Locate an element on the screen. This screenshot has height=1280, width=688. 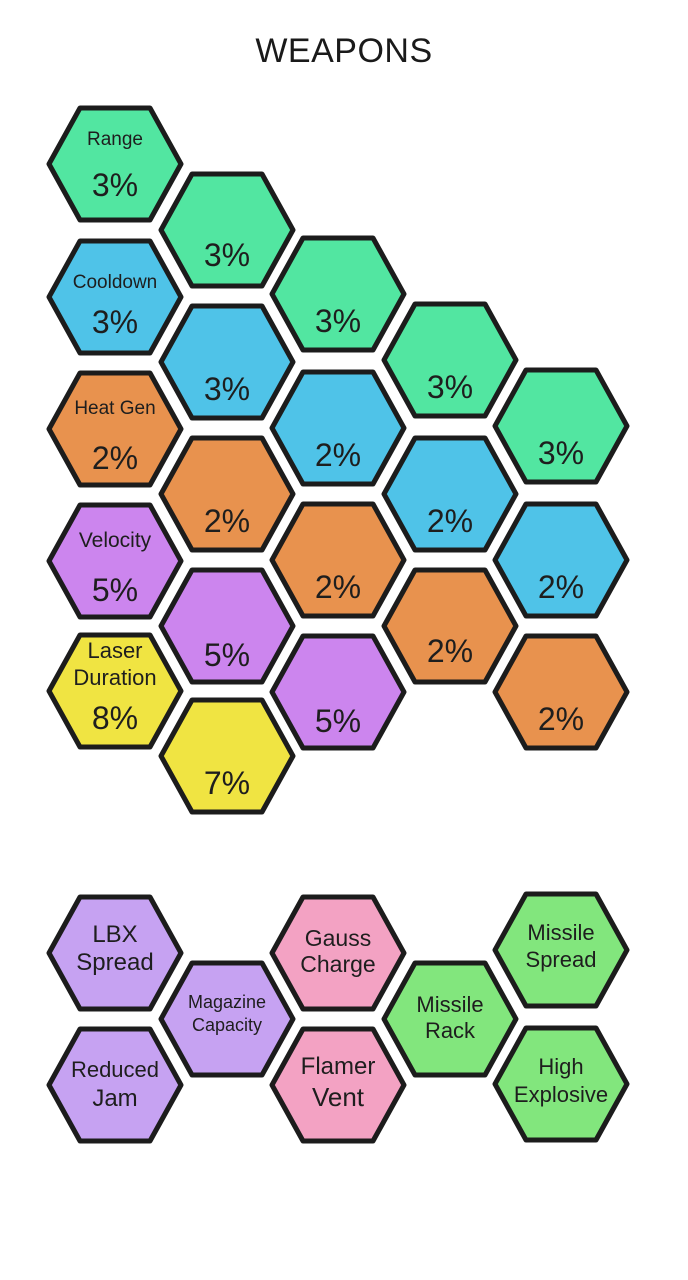
hex-cooldown-2: 3% is located at coordinates (227, 362).